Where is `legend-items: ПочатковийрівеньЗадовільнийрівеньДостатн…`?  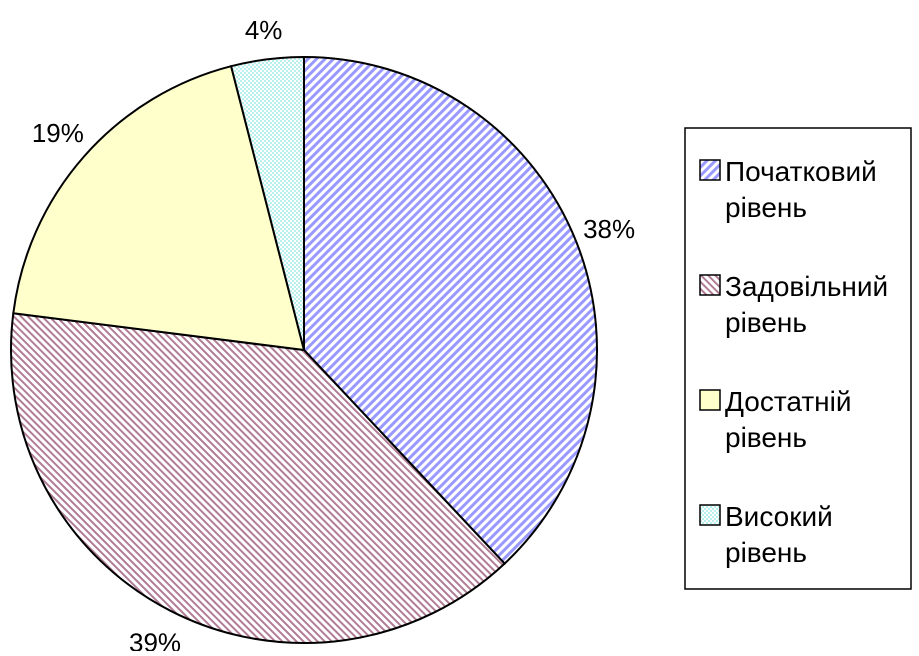 legend-items: ПочатковийрівеньЗадовільнийрівеньДостатн… is located at coordinates (793, 362).